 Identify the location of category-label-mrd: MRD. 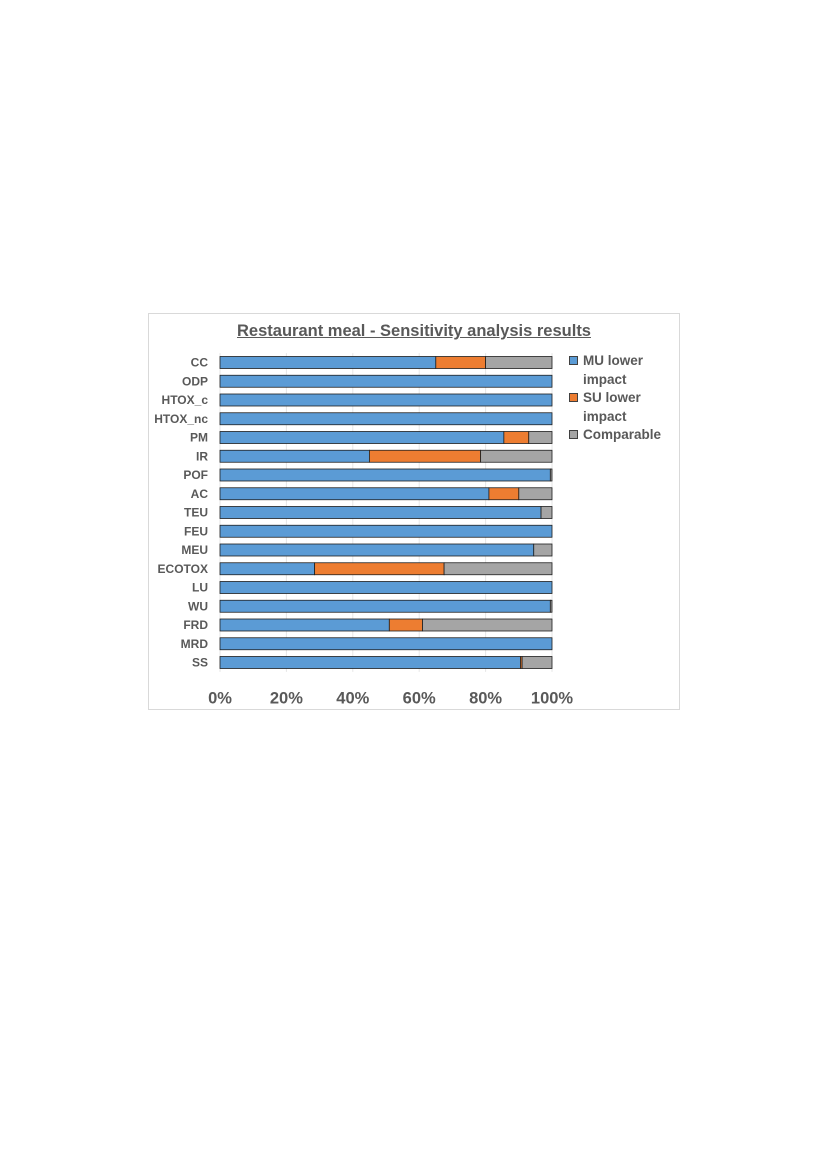
(195, 644).